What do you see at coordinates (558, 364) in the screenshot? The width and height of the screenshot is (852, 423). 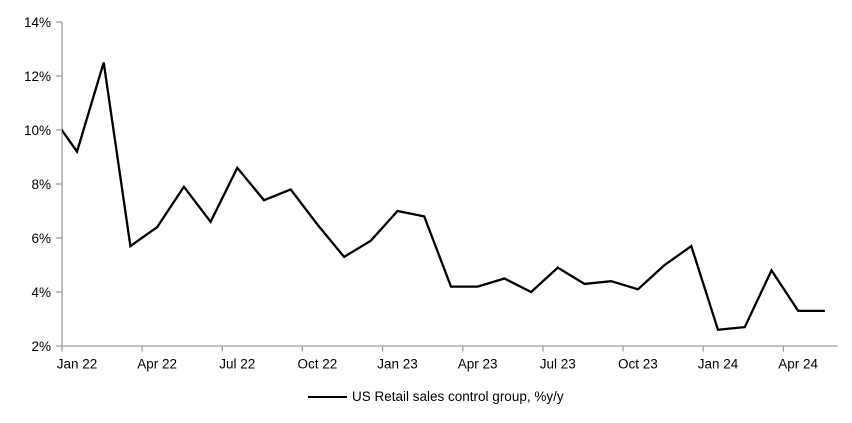 I see `x-tick-label: Jul 23` at bounding box center [558, 364].